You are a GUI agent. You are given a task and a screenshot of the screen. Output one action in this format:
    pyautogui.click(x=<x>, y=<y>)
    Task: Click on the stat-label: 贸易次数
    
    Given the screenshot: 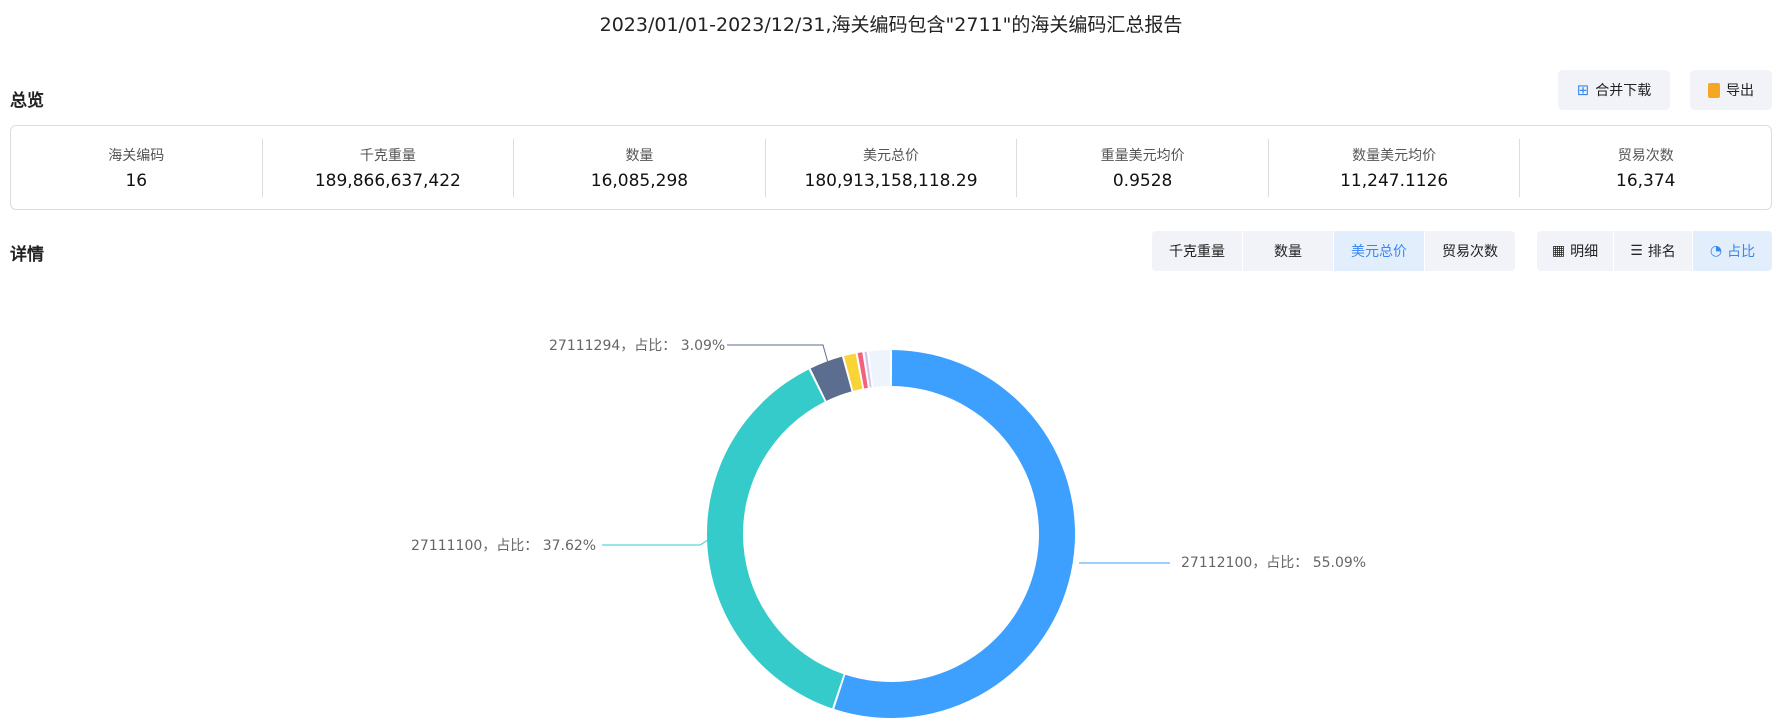 What is the action you would take?
    pyautogui.click(x=1645, y=155)
    